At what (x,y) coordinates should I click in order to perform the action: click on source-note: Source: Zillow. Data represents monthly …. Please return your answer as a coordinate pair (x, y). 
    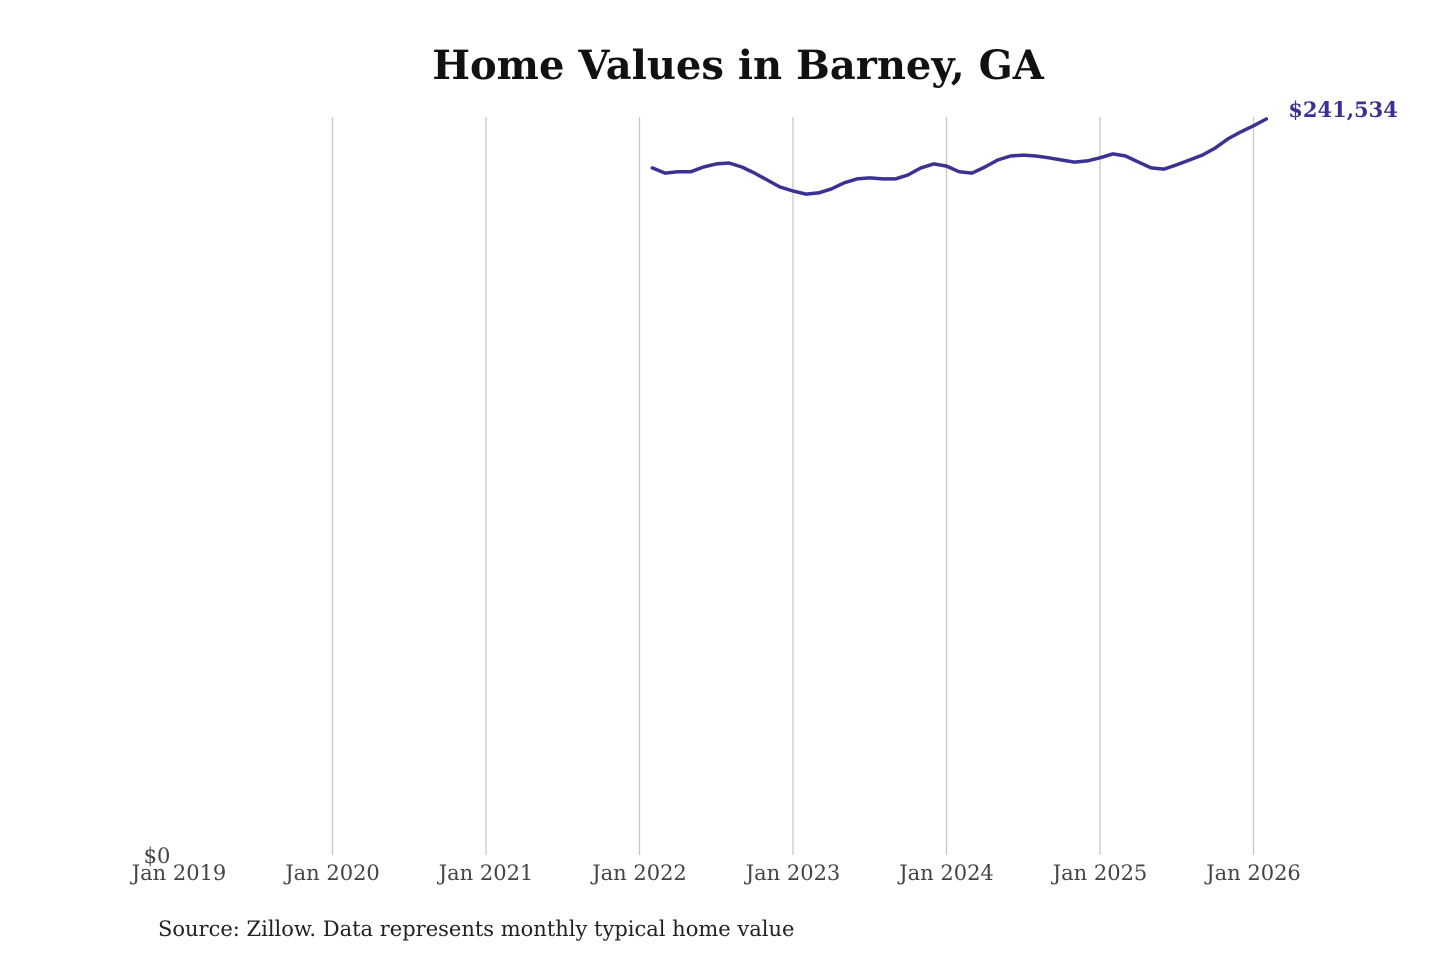
    Looking at the image, I should click on (476, 929).